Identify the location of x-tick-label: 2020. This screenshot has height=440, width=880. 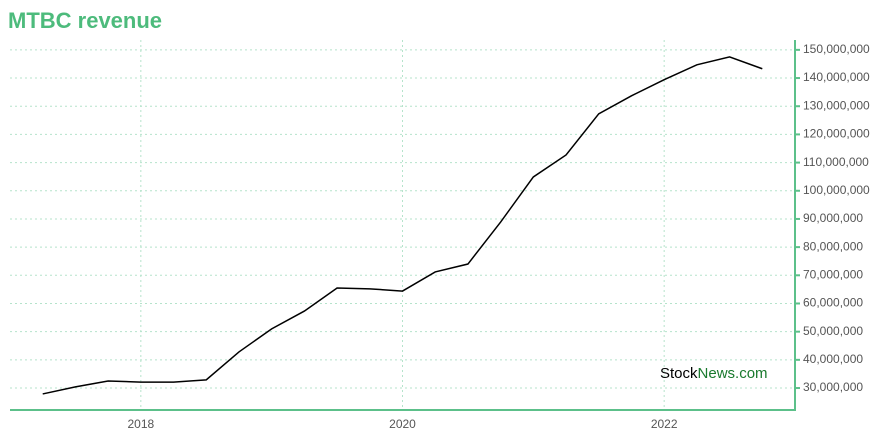
(402, 424).